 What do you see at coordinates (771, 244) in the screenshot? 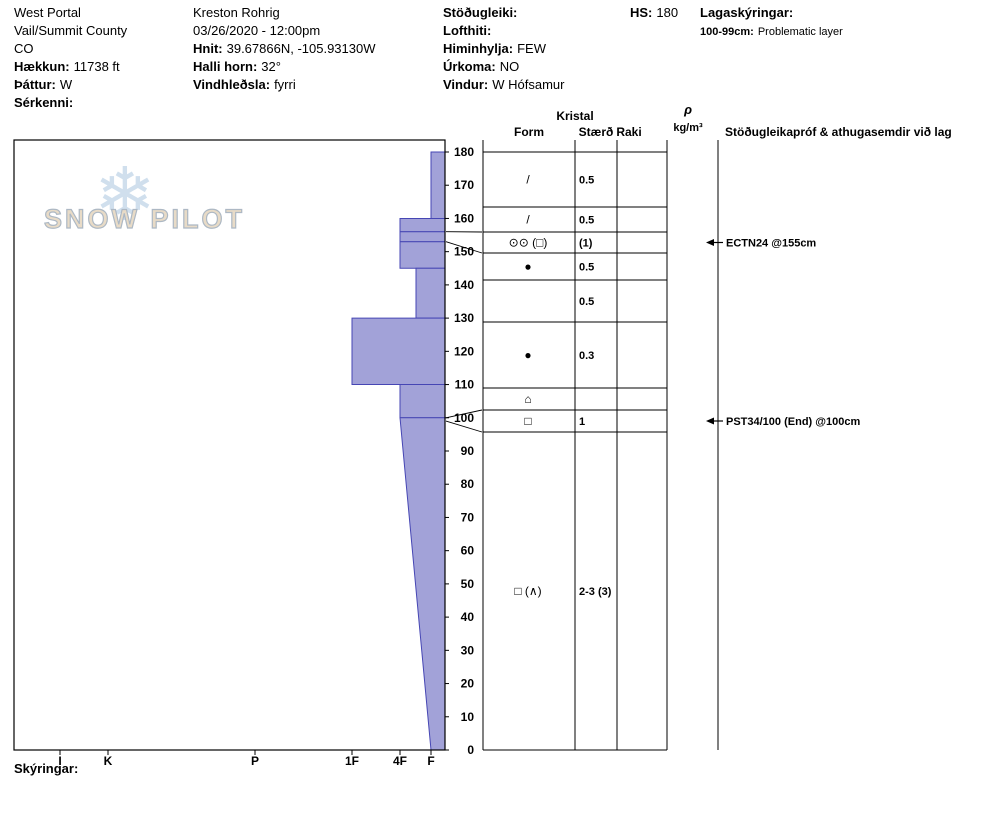
I see `test-annotation-label: ECTN24 @155cm` at bounding box center [771, 244].